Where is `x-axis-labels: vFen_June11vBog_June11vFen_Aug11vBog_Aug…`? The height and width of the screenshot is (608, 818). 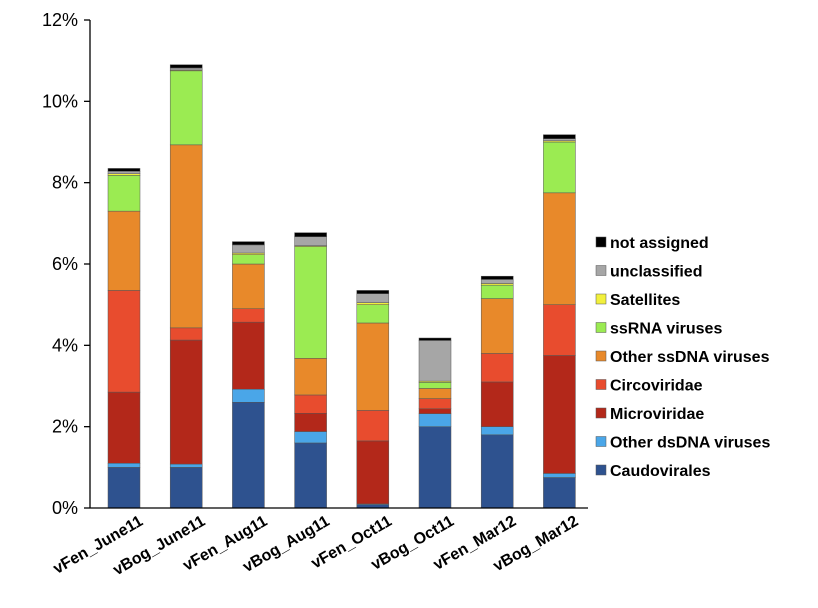
x-axis-labels: vFen_June11vBog_June11vFen_Aug11vBog_Aug… is located at coordinates (315, 546).